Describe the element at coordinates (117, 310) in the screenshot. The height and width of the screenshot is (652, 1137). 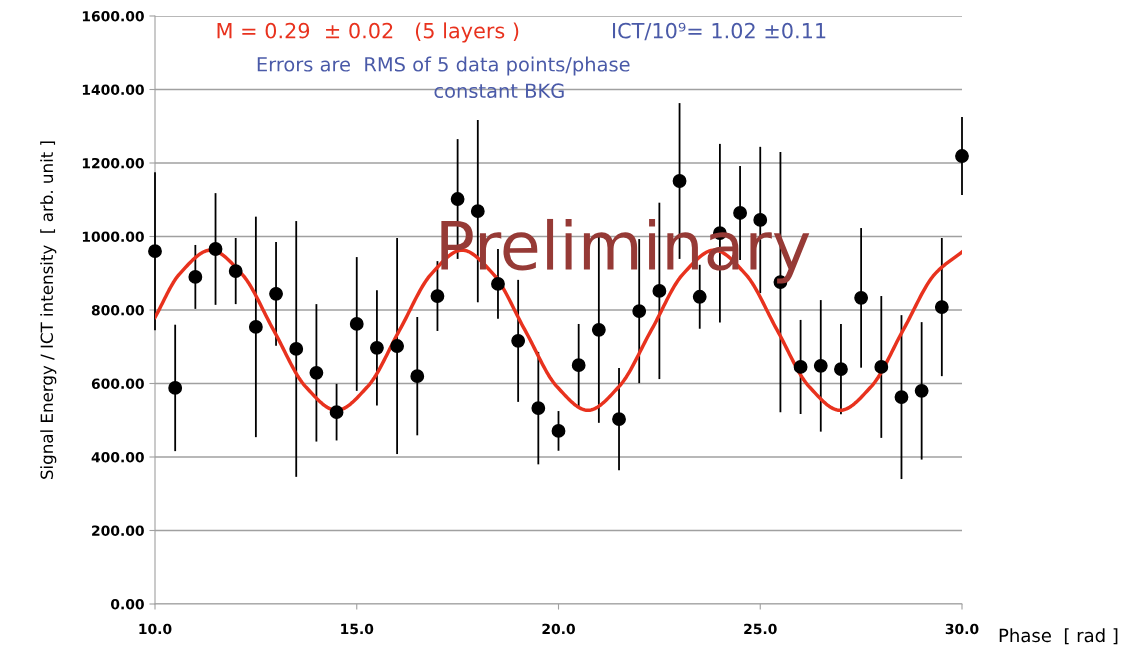
I see `y-tick-label: 800.00` at that location.